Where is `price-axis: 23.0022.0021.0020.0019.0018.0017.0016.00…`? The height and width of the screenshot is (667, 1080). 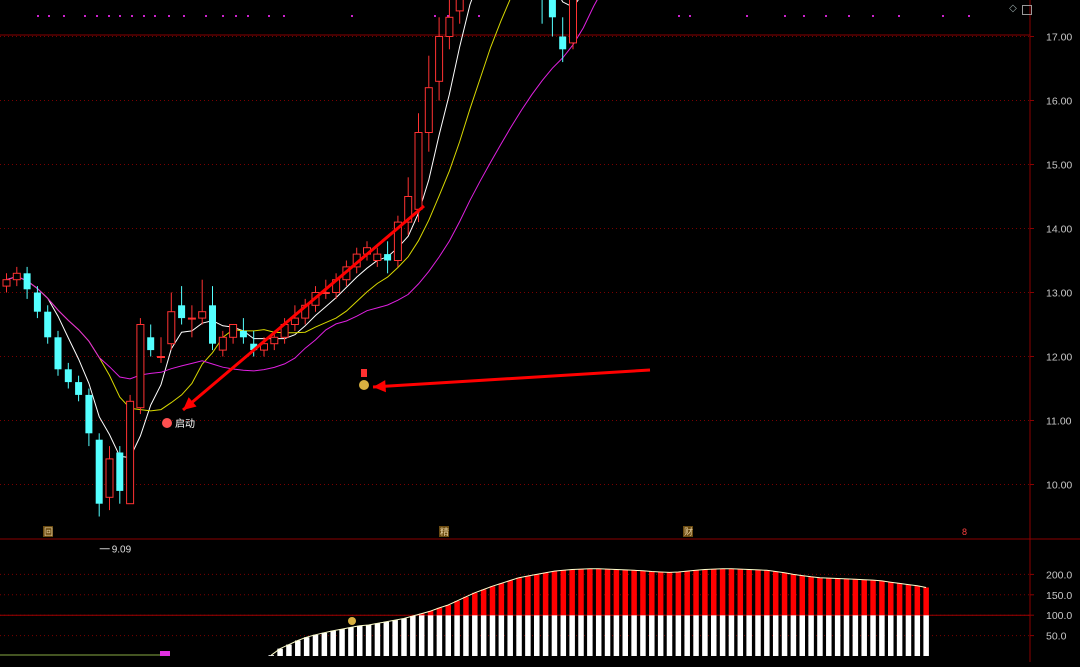 price-axis: 23.0022.0021.0020.0019.0018.0017.0016.00… is located at coordinates (1051, 337).